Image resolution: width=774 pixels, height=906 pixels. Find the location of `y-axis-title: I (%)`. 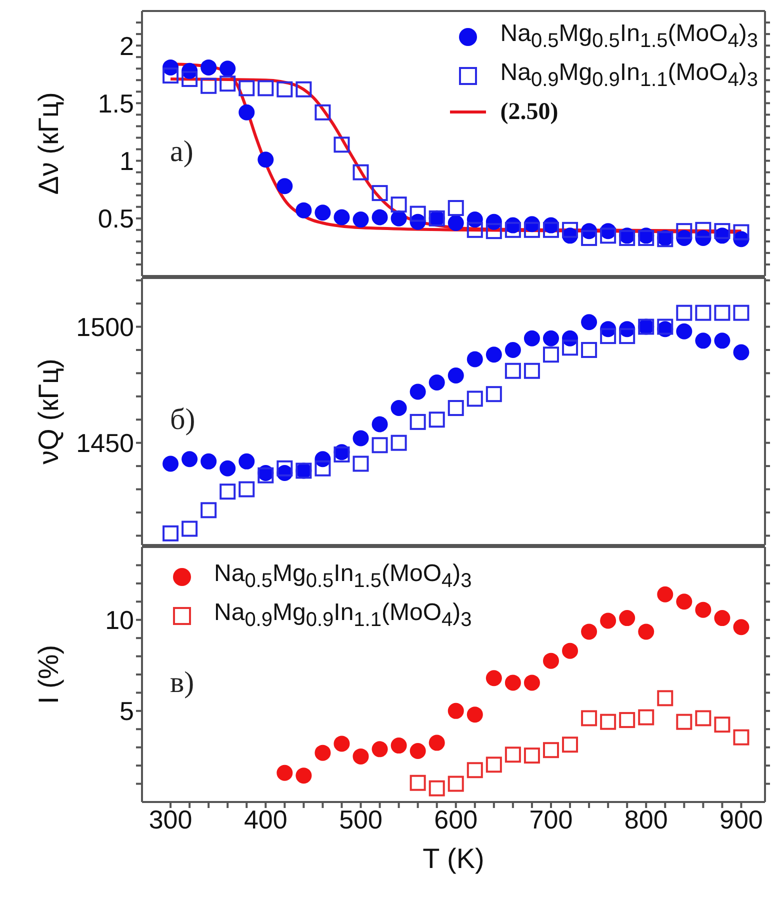

y-axis-title: I (%) is located at coordinates (48, 674).